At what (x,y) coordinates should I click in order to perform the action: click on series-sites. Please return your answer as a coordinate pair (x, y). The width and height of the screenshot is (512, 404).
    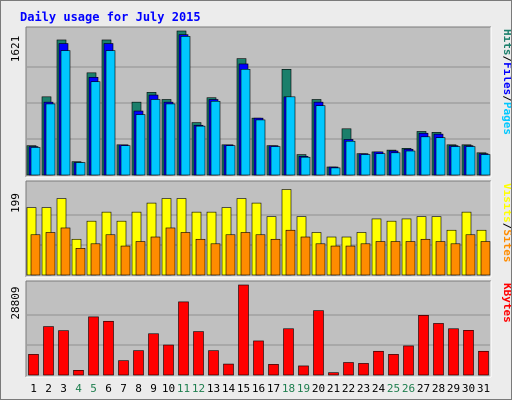
    Looking at the image, I should click on (260, 251).